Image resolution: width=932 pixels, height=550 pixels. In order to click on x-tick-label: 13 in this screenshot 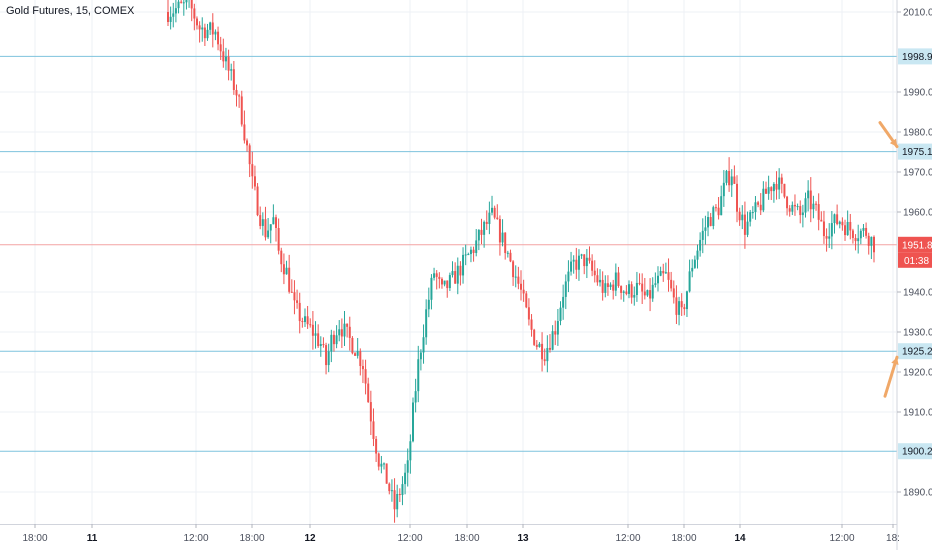, I will do `click(523, 538)`.